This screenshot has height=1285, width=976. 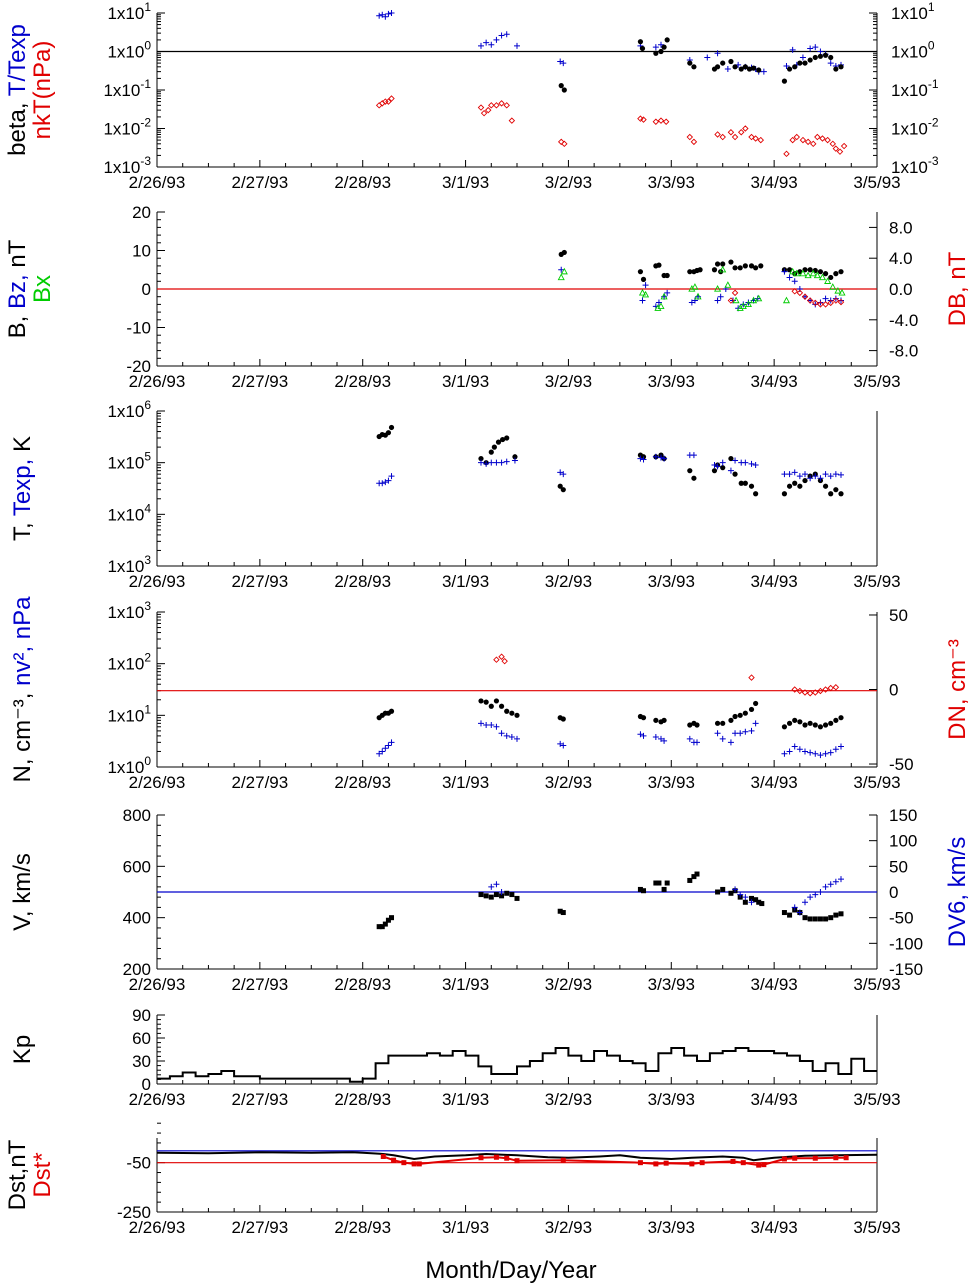 I want to click on y-tick-label: 1x10¹, so click(x=129, y=713).